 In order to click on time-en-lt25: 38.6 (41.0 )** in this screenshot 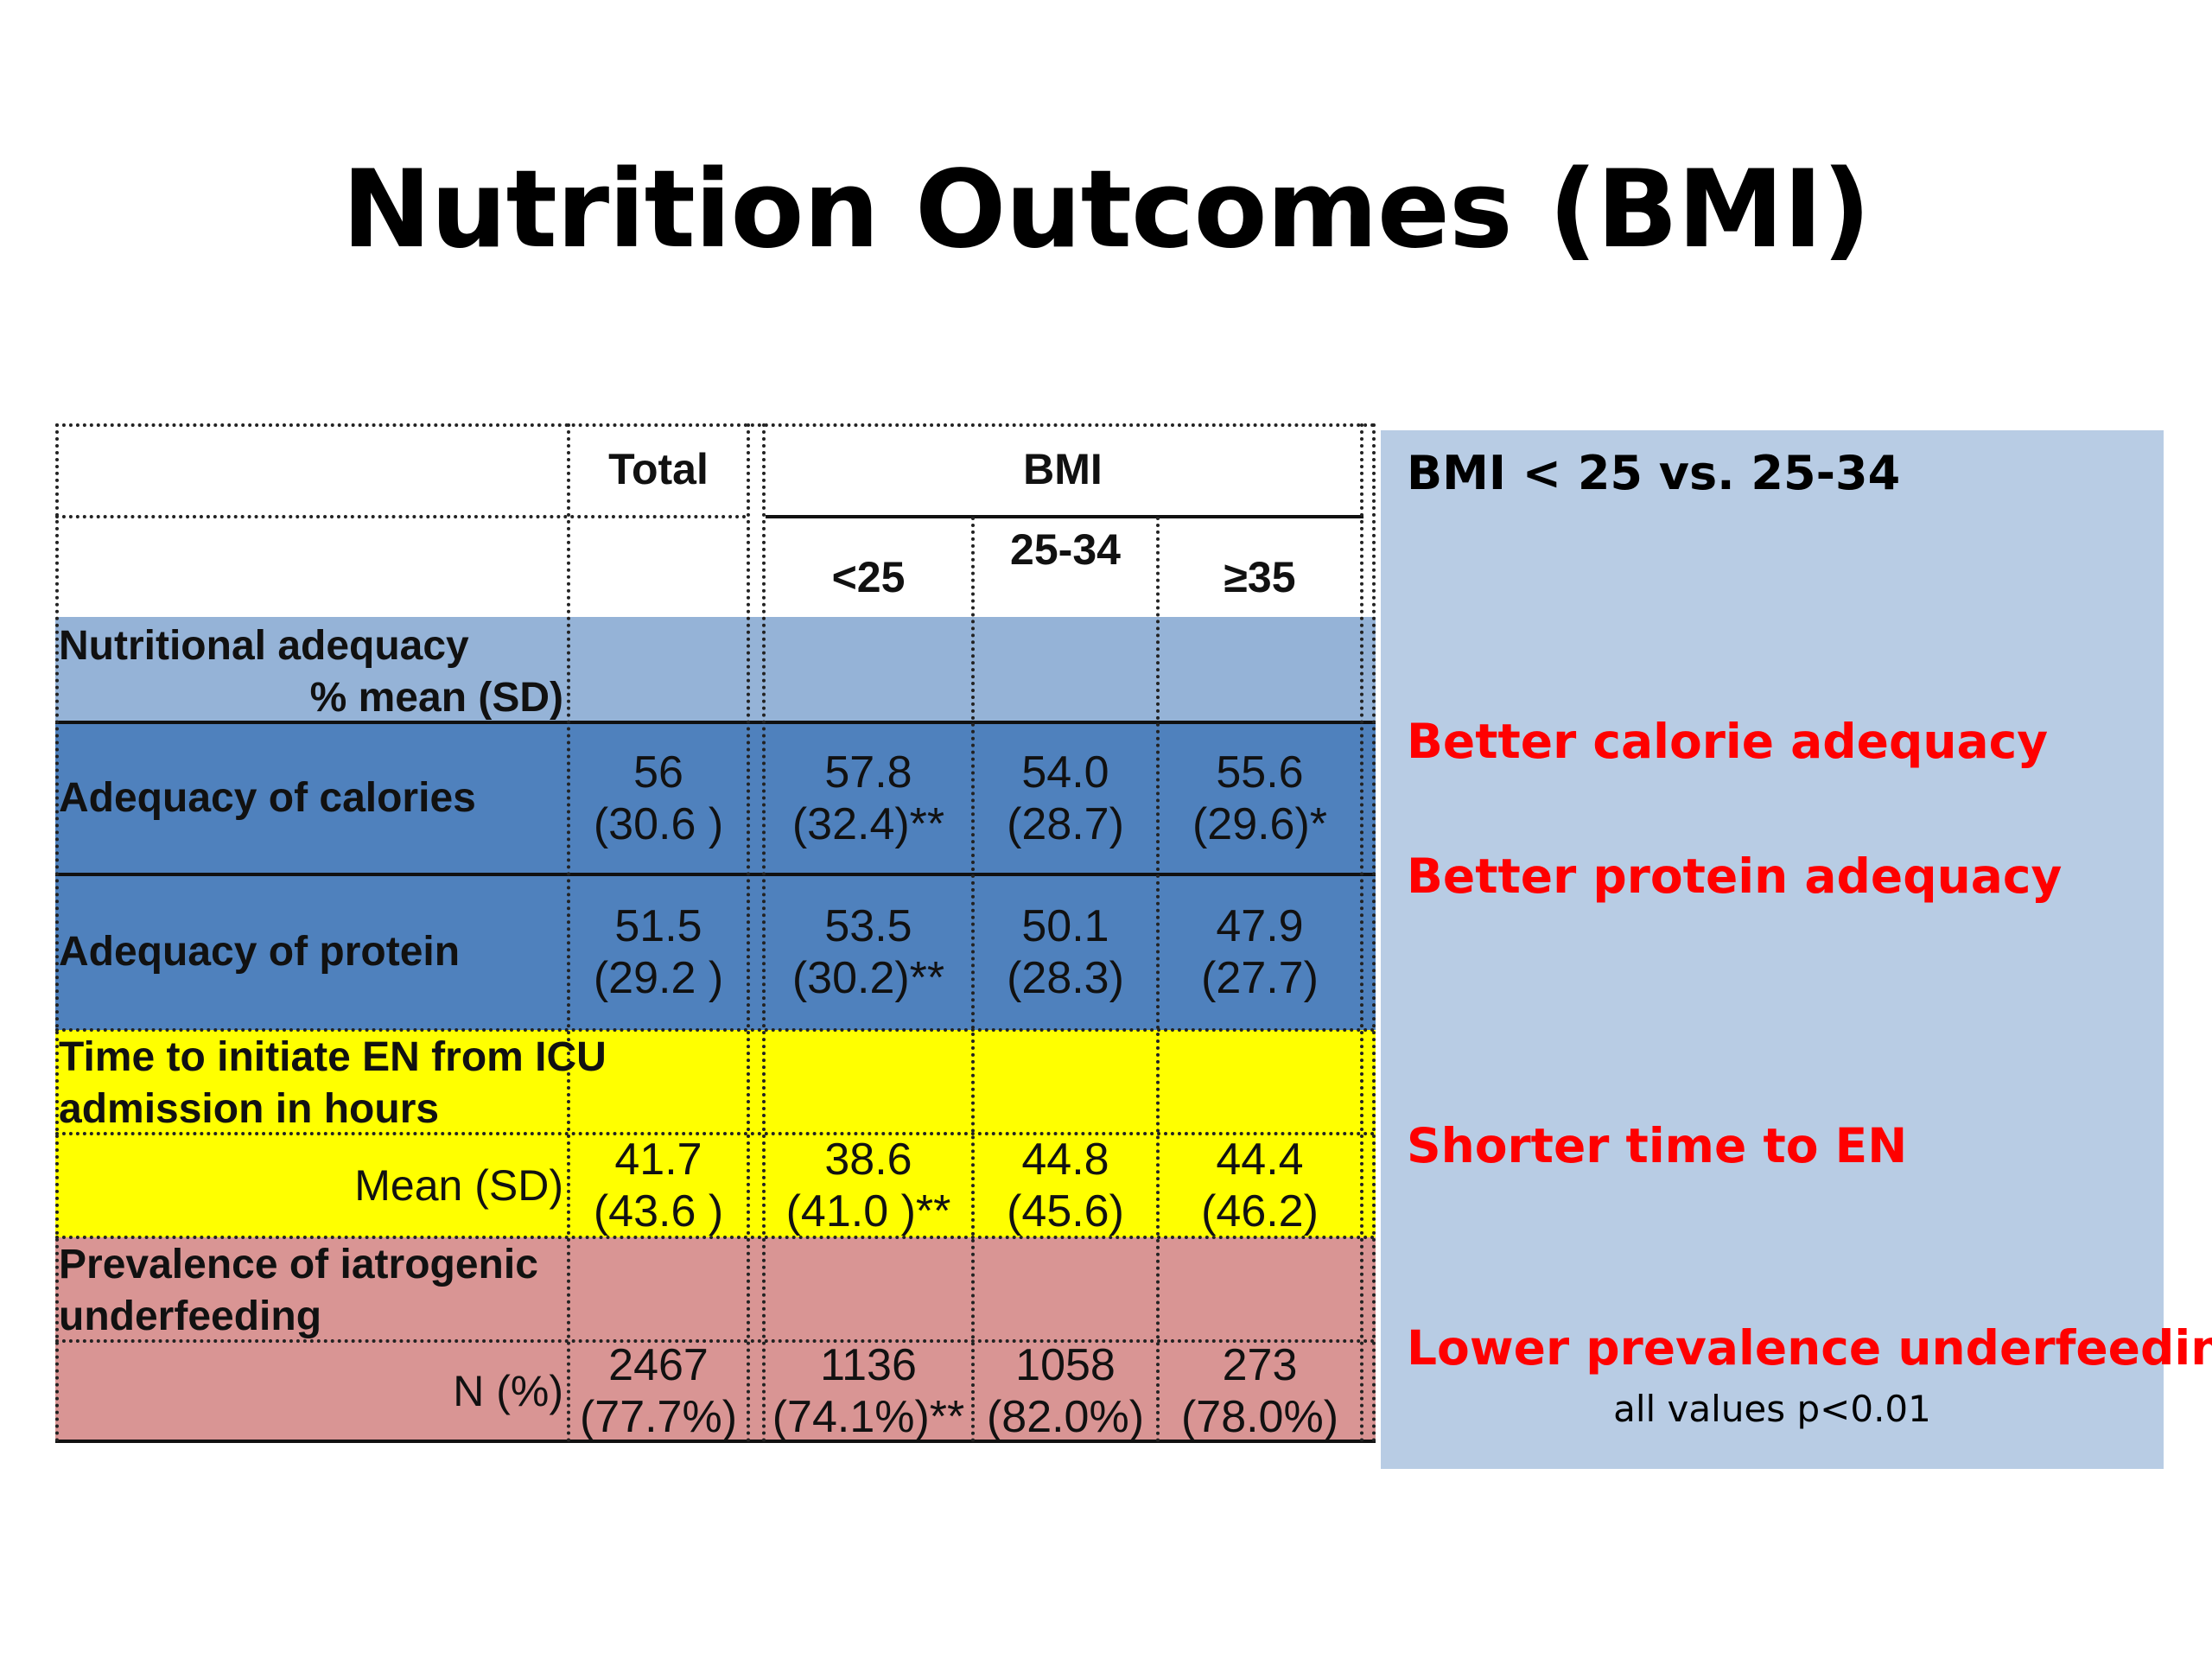, I will do `click(868, 1185)`.